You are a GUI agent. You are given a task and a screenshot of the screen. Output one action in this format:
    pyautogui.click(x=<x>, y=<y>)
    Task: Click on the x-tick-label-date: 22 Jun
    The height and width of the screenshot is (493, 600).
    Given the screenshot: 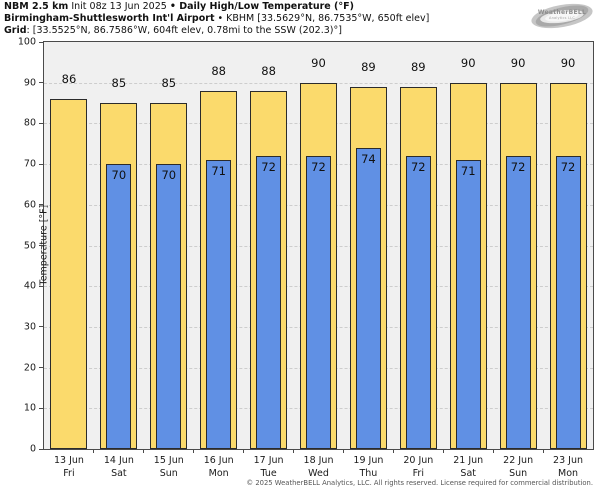 What is the action you would take?
    pyautogui.click(x=518, y=460)
    